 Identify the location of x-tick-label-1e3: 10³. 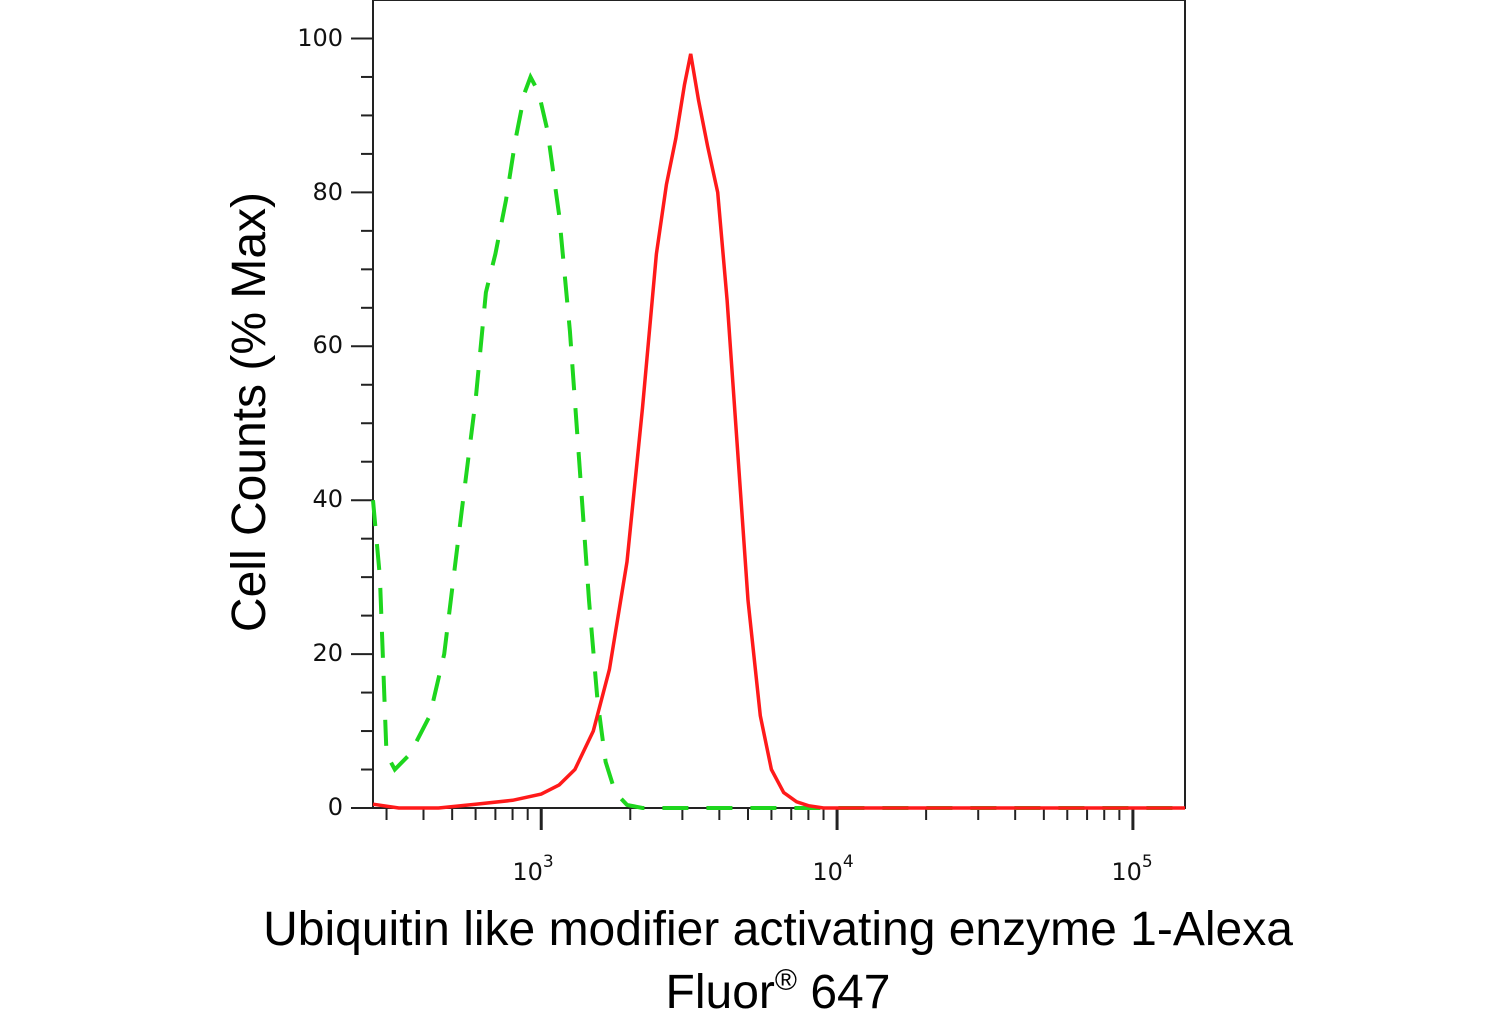
(532, 869).